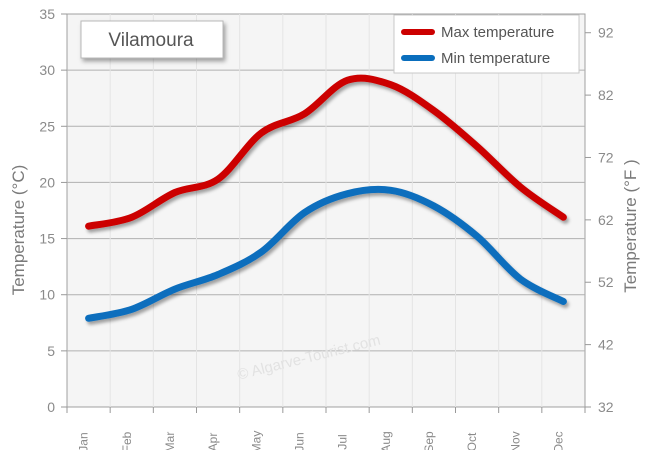 This screenshot has width=650, height=450. What do you see at coordinates (18, 230) in the screenshot?
I see `y-axis-label-left: Temperature (°C)` at bounding box center [18, 230].